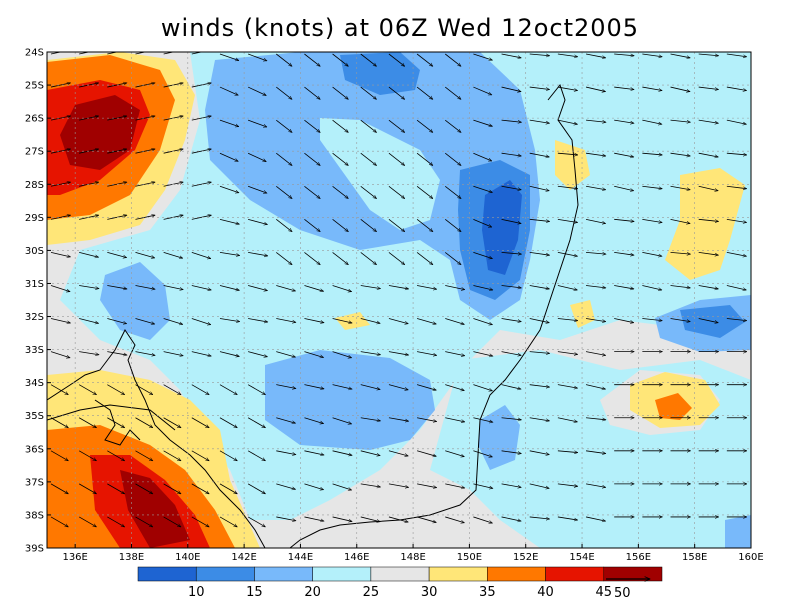 This screenshot has height=600, width=800. I want to click on lon-tick-label: 150E, so click(469, 557).